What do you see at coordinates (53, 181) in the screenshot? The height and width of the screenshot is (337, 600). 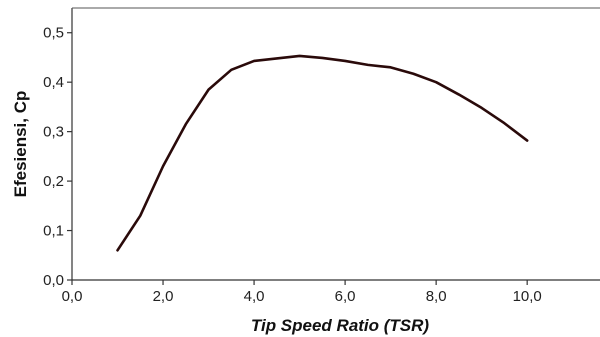 I see `y-tick-label: 0,2` at bounding box center [53, 181].